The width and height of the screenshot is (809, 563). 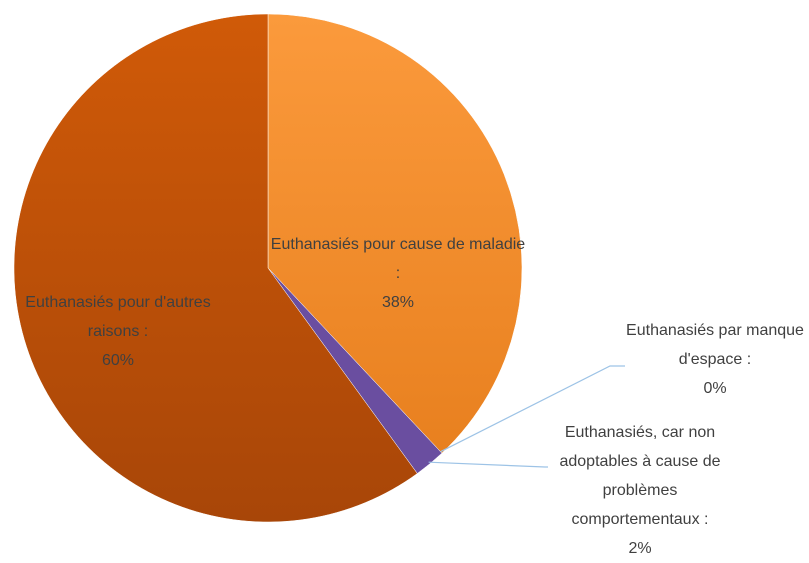 What do you see at coordinates (640, 548) in the screenshot?
I see `value-label: 2%` at bounding box center [640, 548].